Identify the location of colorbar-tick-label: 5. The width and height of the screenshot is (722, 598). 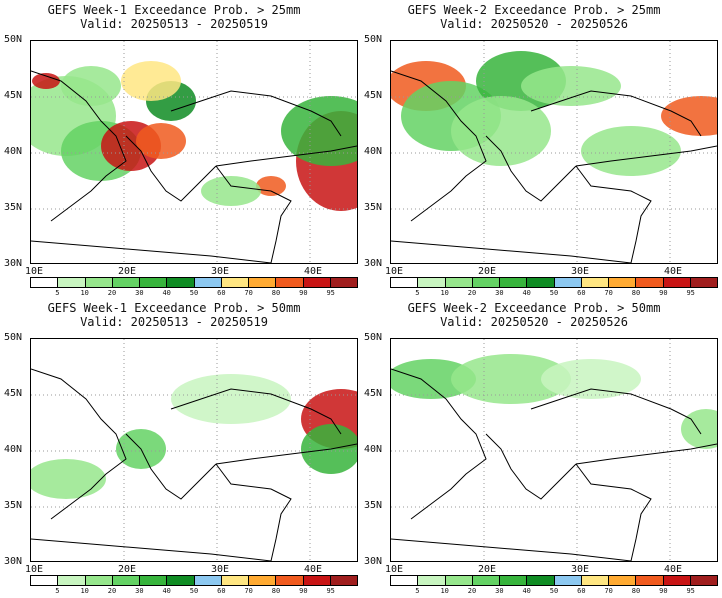
(417, 293).